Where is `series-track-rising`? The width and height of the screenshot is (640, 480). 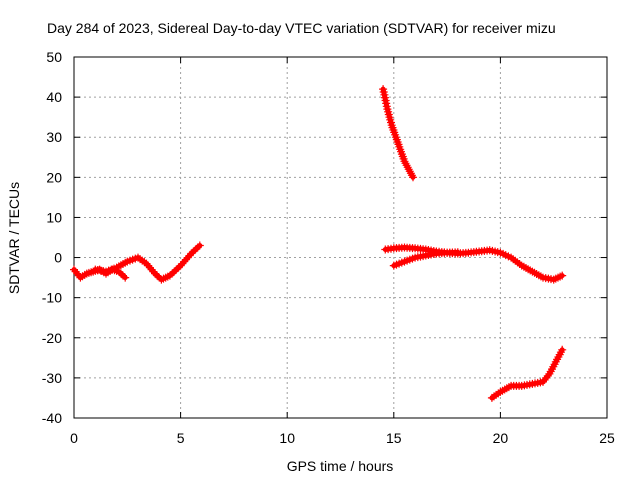
series-track-rising is located at coordinates (527, 373).